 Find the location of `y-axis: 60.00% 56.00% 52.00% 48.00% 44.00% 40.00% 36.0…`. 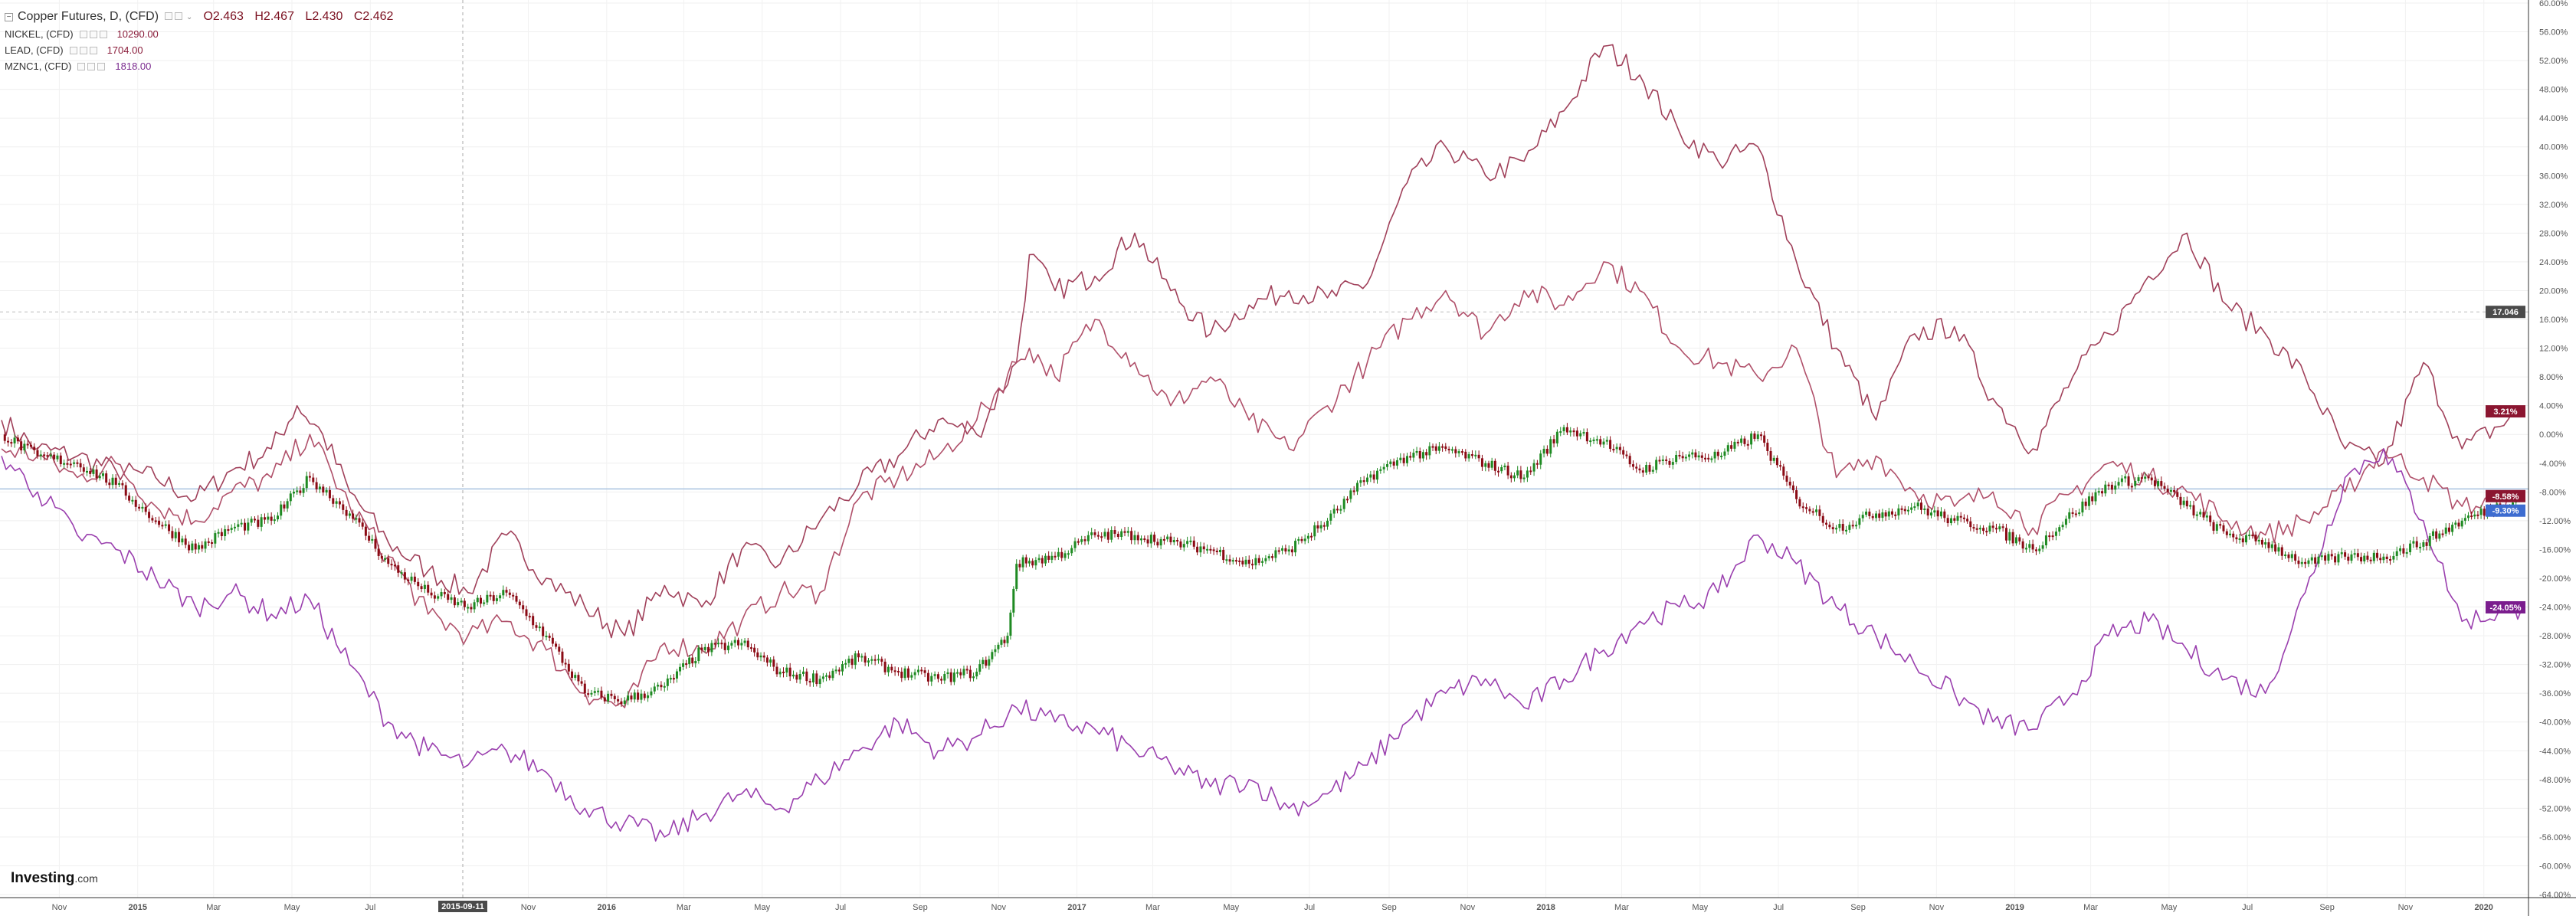

y-axis: 60.00% 56.00% 52.00% 48.00% 44.00% 40.00% 36.0… is located at coordinates (2549, 458).